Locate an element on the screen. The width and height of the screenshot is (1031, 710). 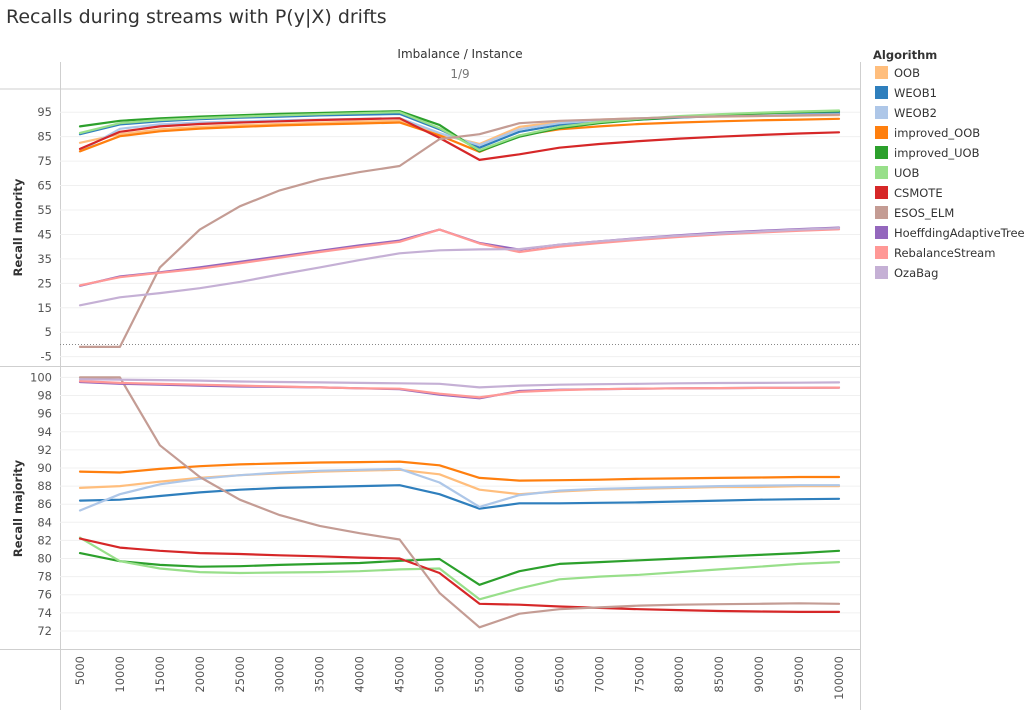
legend-item: RebalanceStream is located at coordinates (952, 253).